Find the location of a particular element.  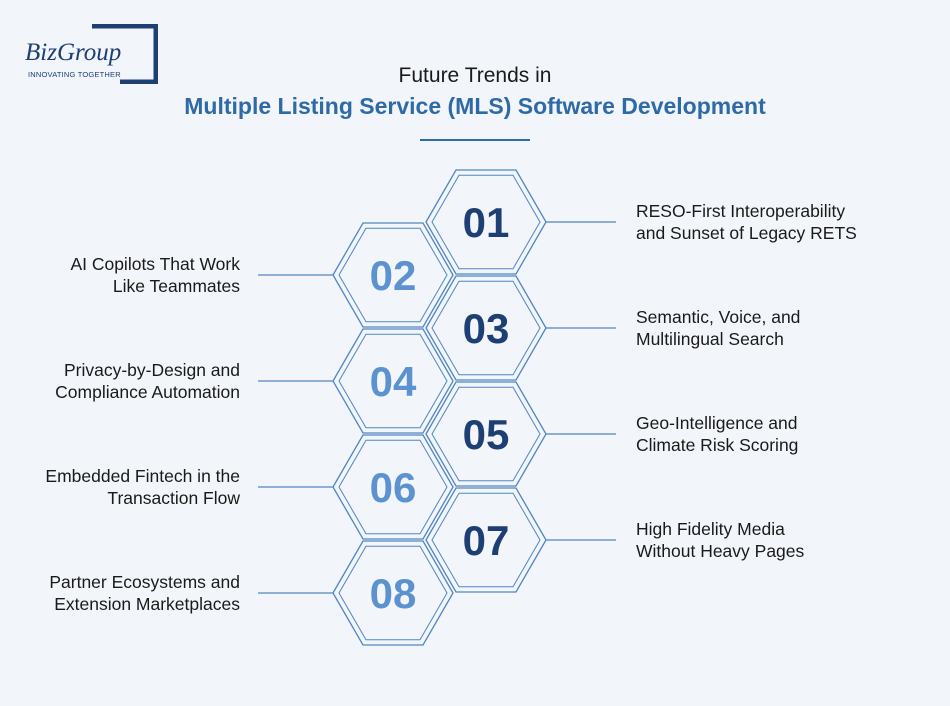

trend-number-07: 07 is located at coordinates (486, 540).